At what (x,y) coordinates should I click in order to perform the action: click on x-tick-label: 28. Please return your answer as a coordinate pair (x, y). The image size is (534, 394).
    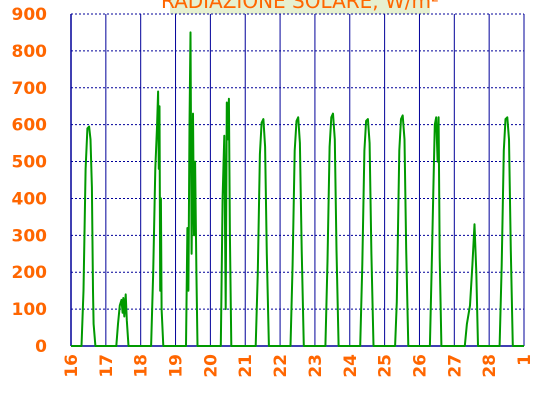
    Looking at the image, I should click on (490, 366).